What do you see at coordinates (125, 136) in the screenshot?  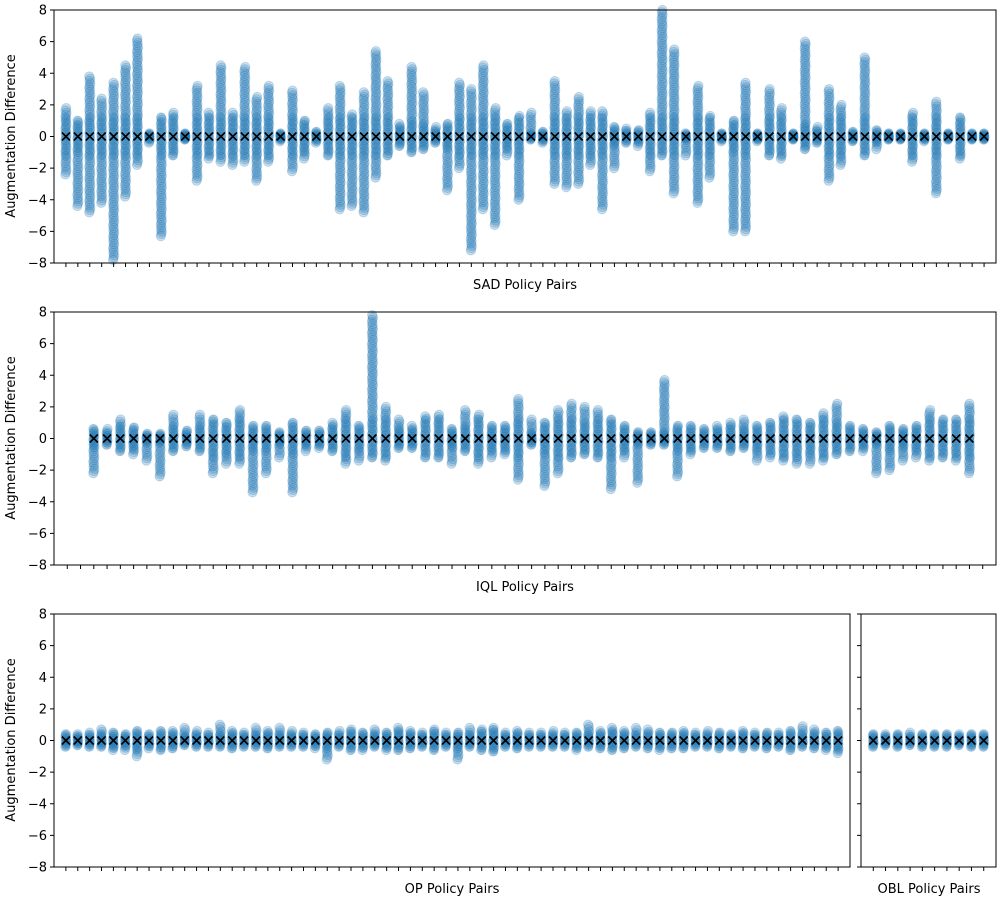 I see `sad-mean-marker` at bounding box center [125, 136].